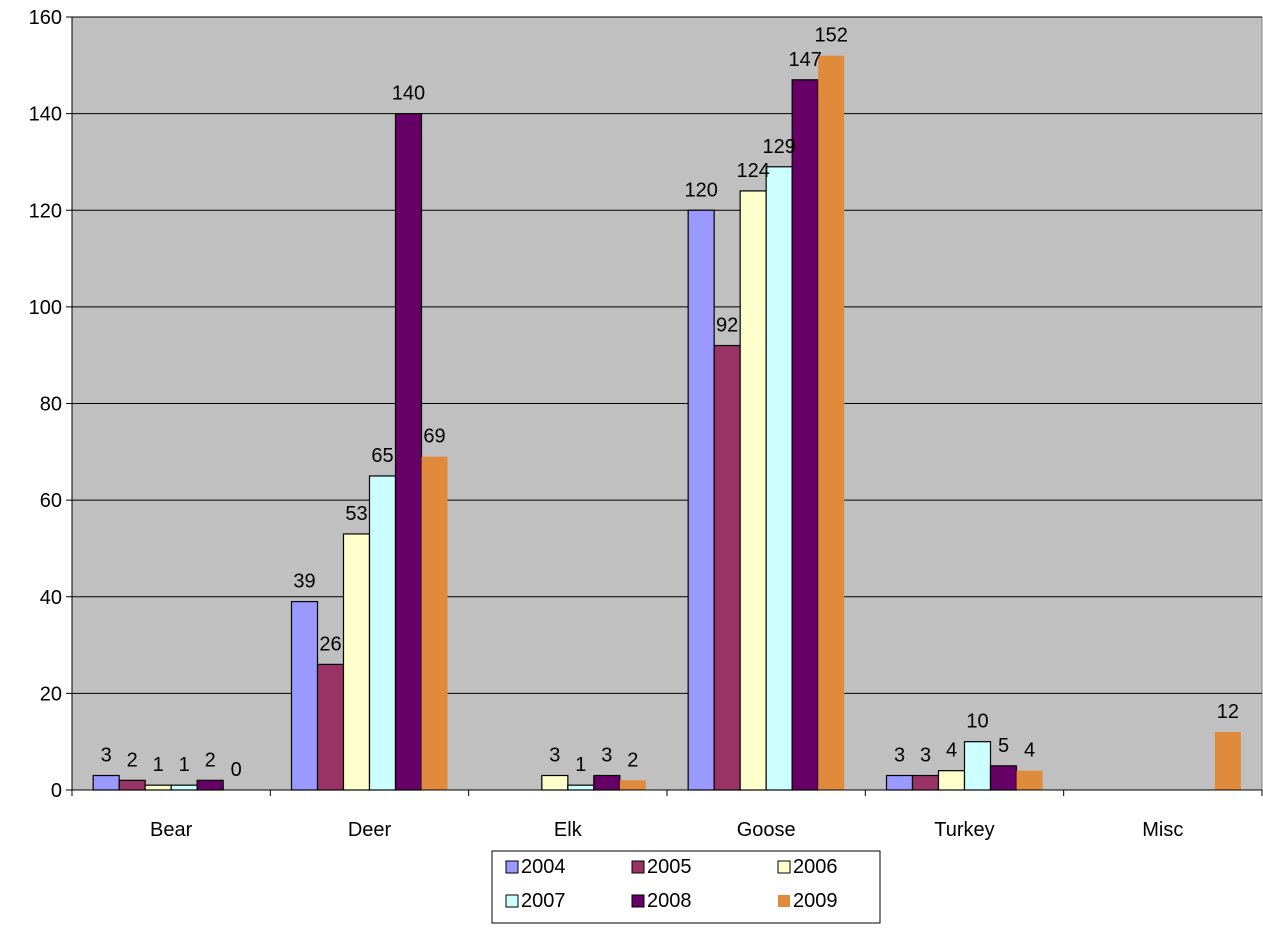  I want to click on bar-2008-bear, so click(210, 785).